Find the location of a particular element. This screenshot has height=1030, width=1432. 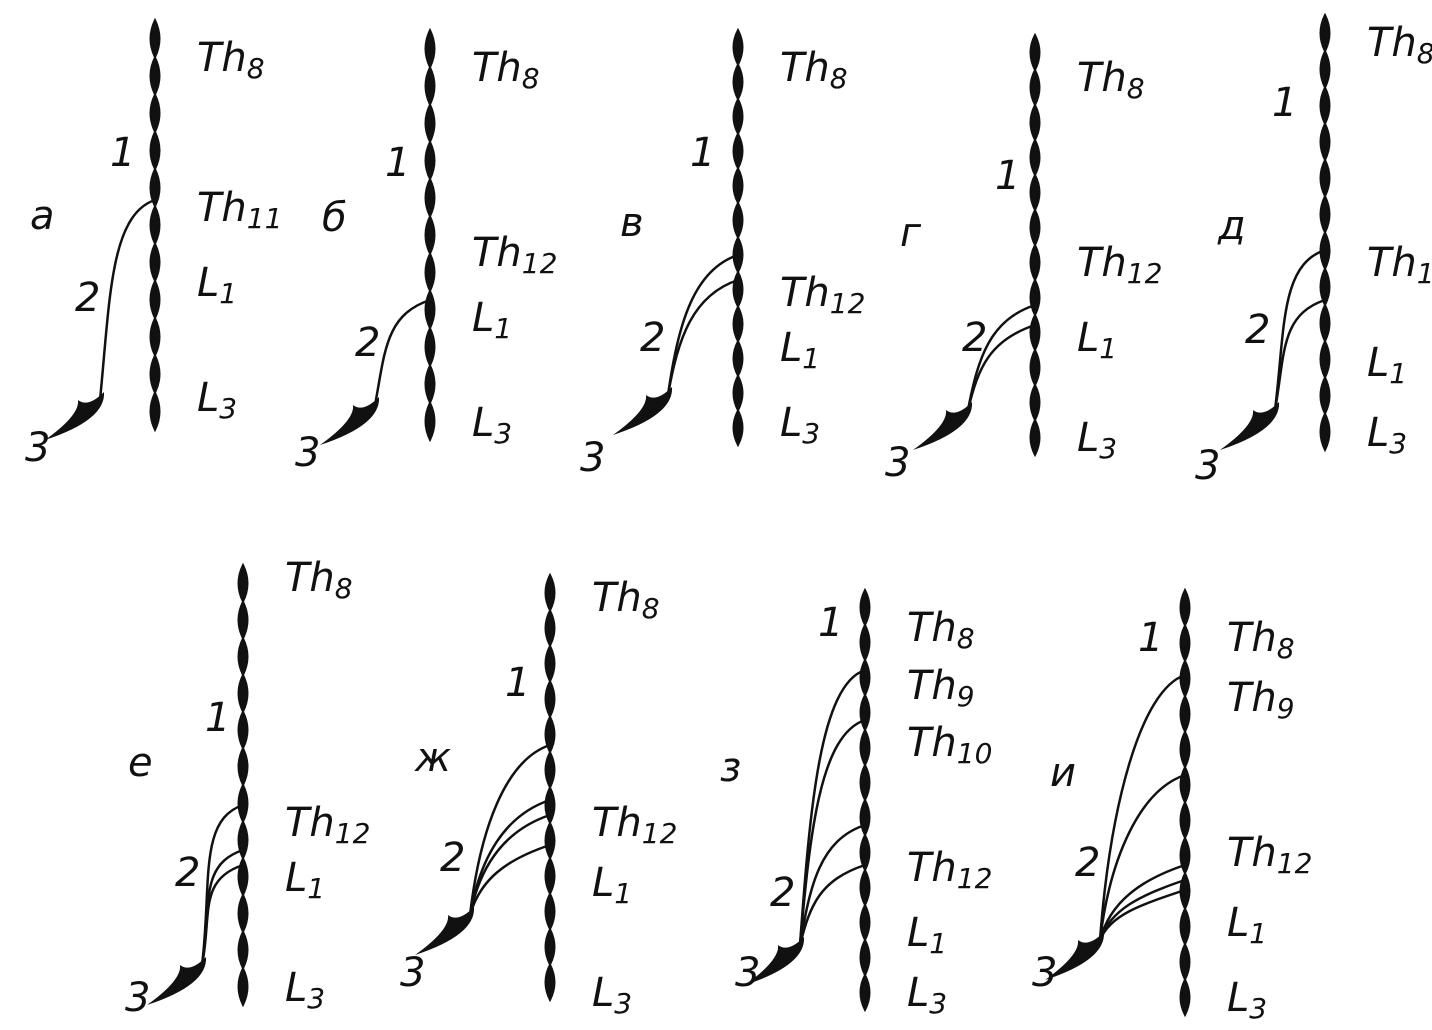

segment-label: Th9 is located at coordinates (1261, 700).